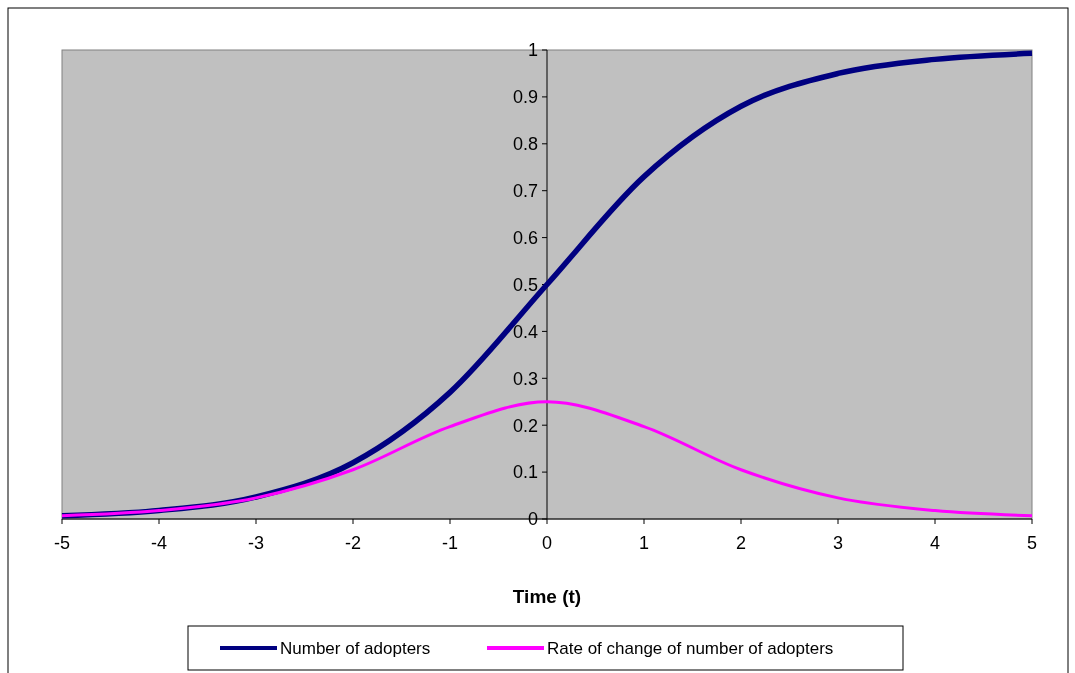 Image resolution: width=1075 pixels, height=673 pixels. I want to click on x-tick-label: 1, so click(644, 543).